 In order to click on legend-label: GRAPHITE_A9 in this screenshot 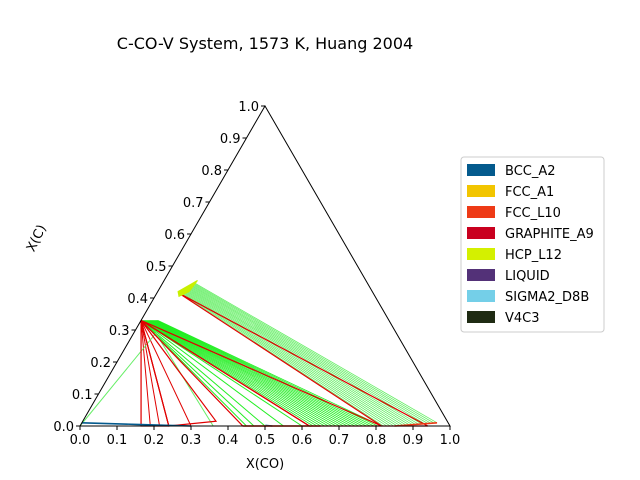, I will do `click(549, 234)`.